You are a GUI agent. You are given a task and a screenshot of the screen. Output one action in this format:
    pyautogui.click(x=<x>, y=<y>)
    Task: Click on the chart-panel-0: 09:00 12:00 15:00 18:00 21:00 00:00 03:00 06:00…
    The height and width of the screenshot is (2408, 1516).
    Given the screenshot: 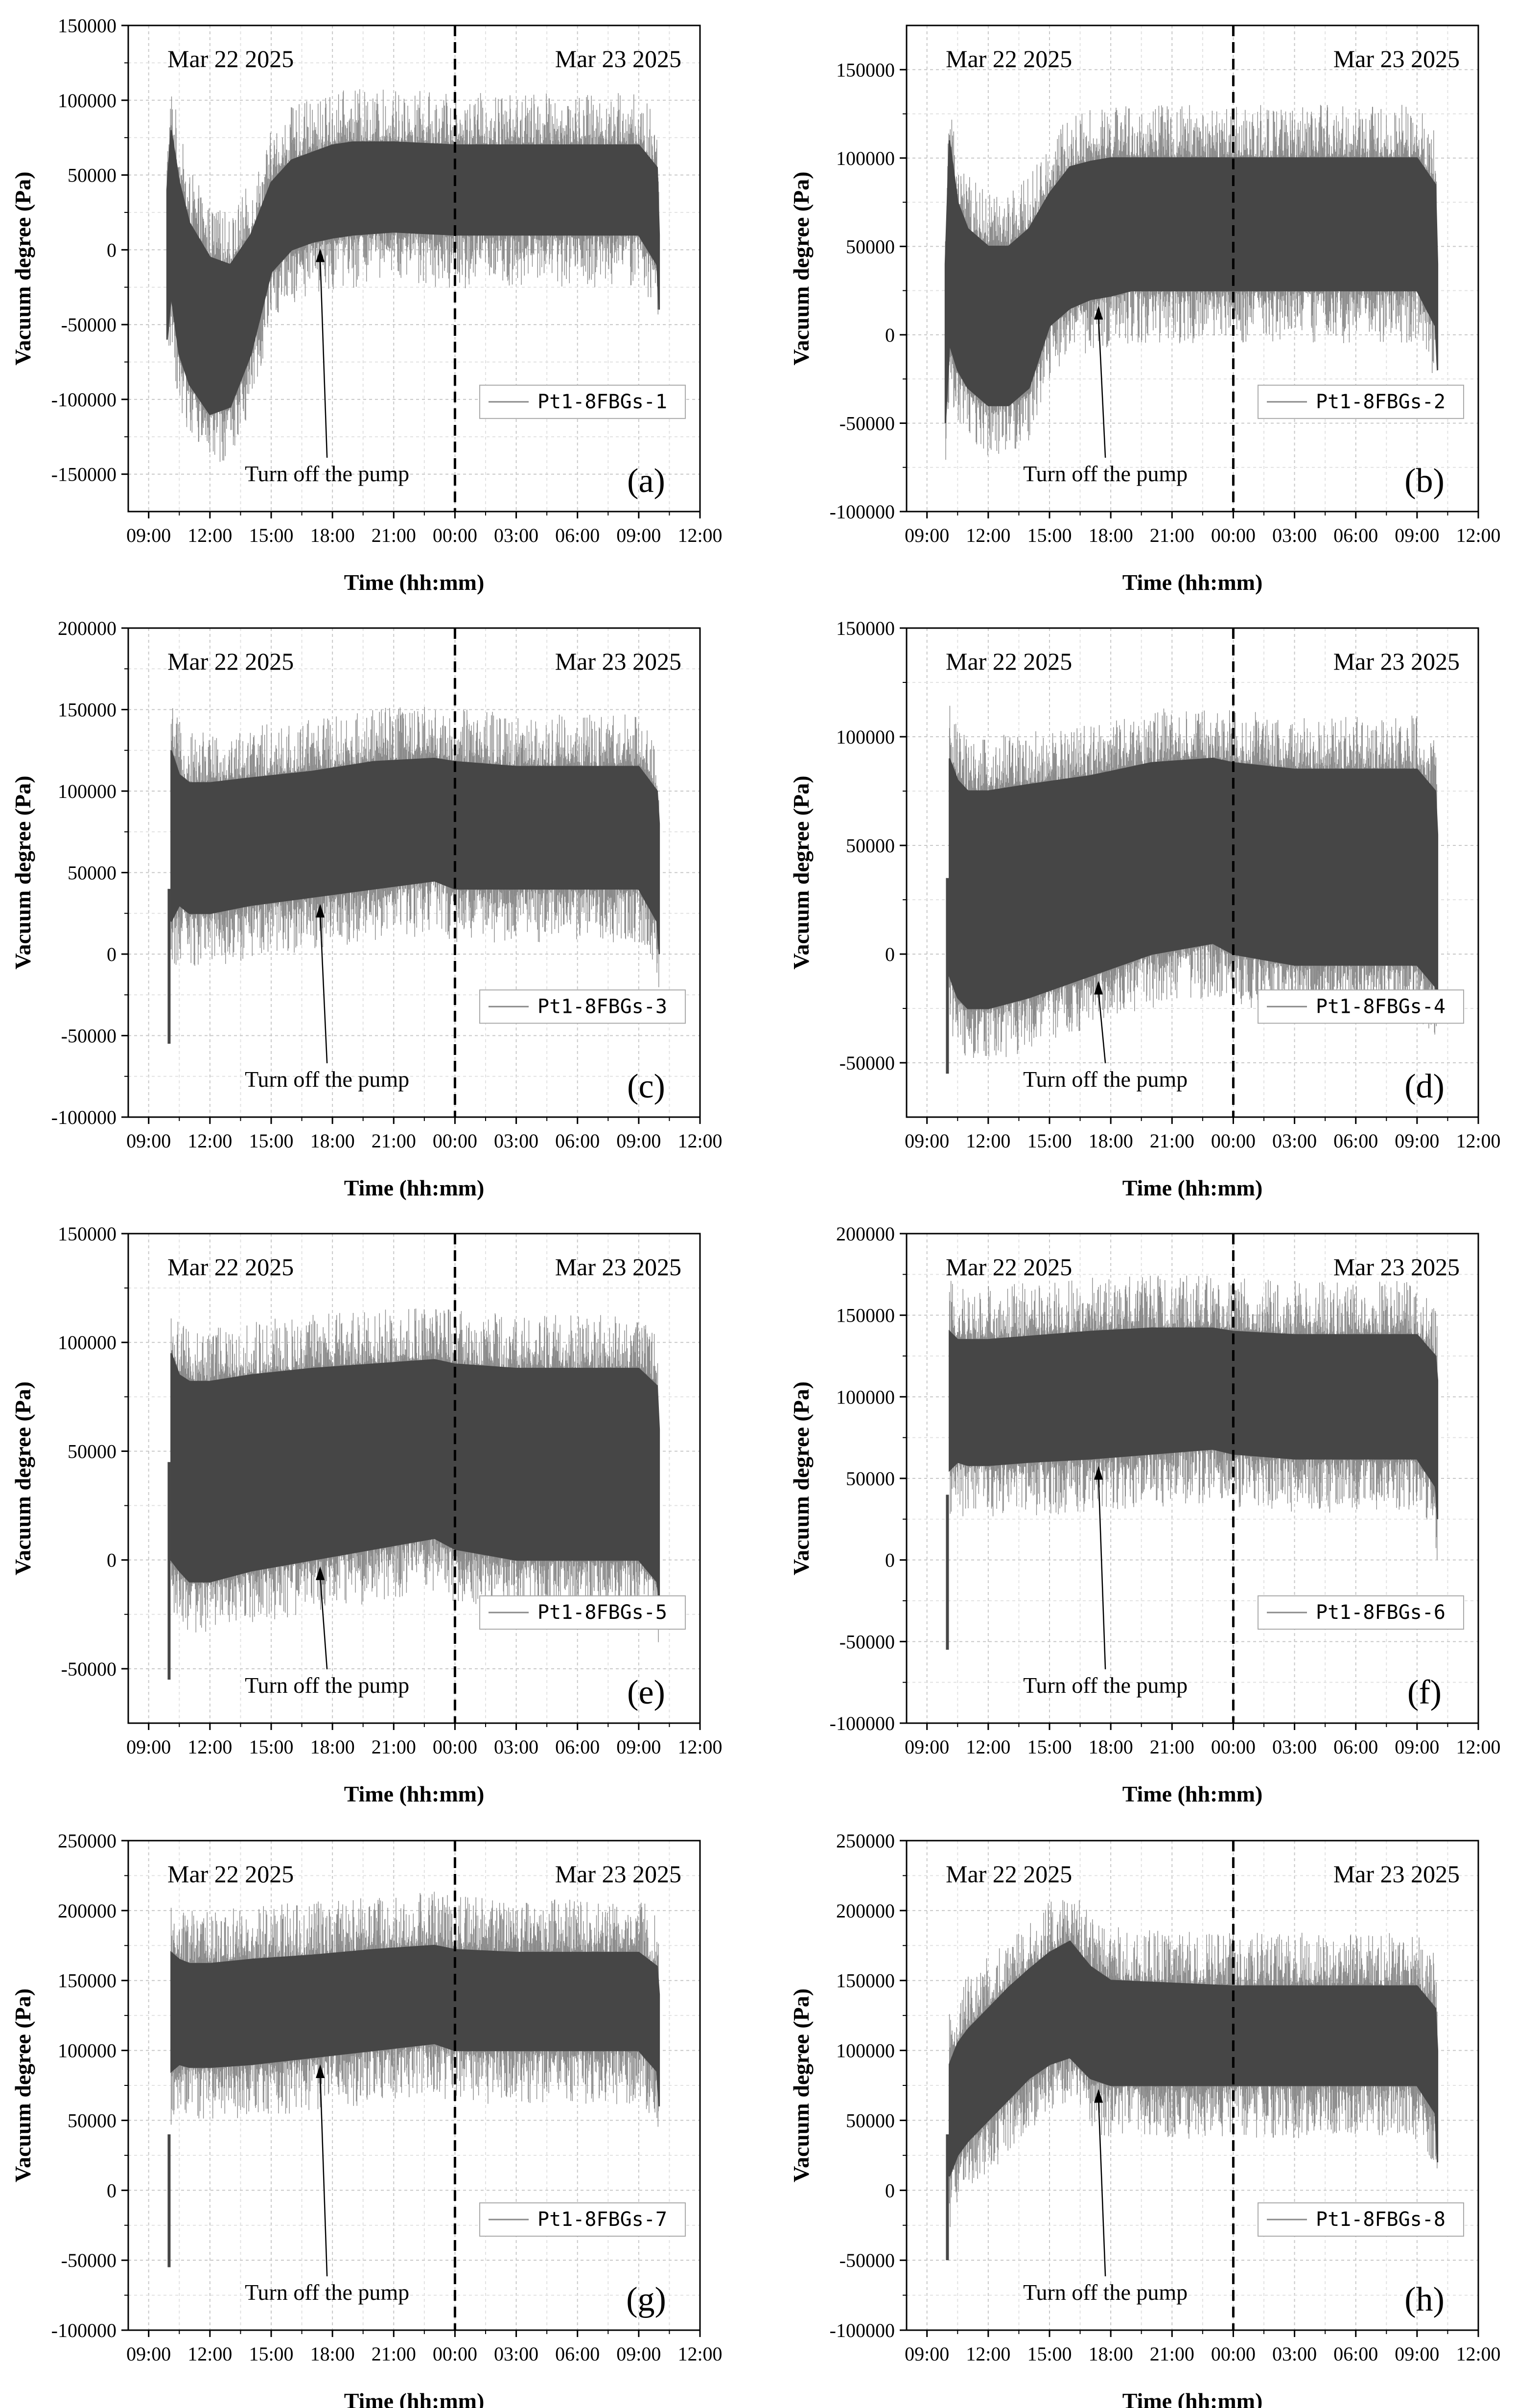 What is the action you would take?
    pyautogui.click(x=366, y=305)
    